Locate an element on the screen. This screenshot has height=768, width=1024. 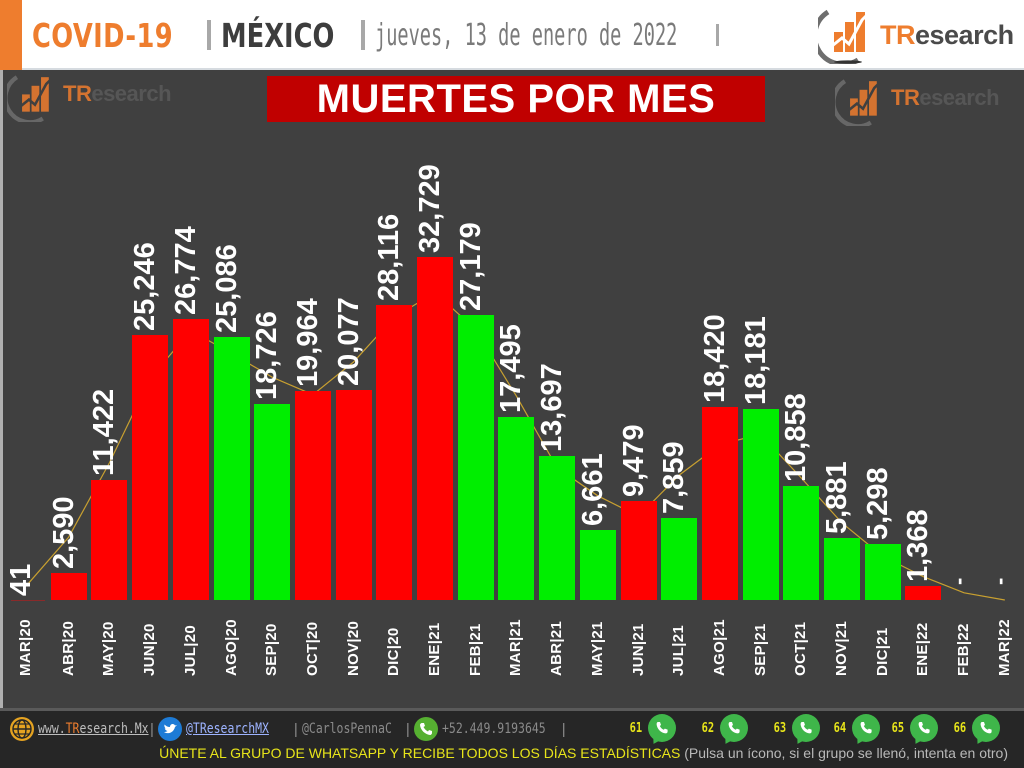
chart-title: MUERTES POR MES is located at coordinates (516, 98).